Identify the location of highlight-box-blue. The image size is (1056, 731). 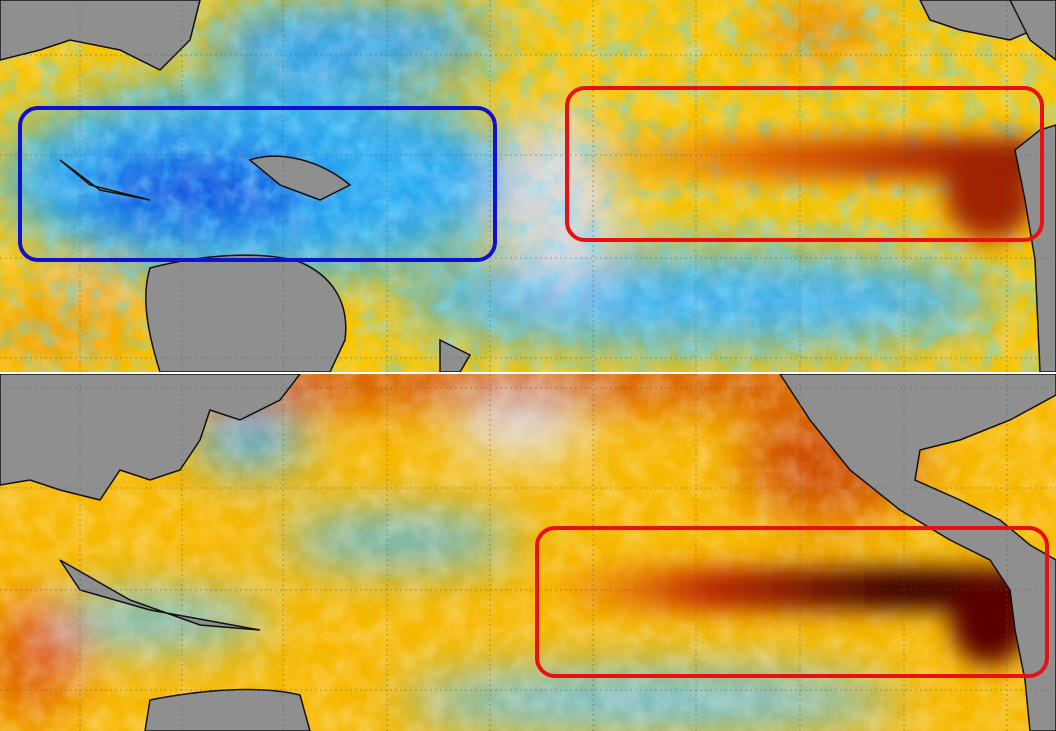
(257, 184).